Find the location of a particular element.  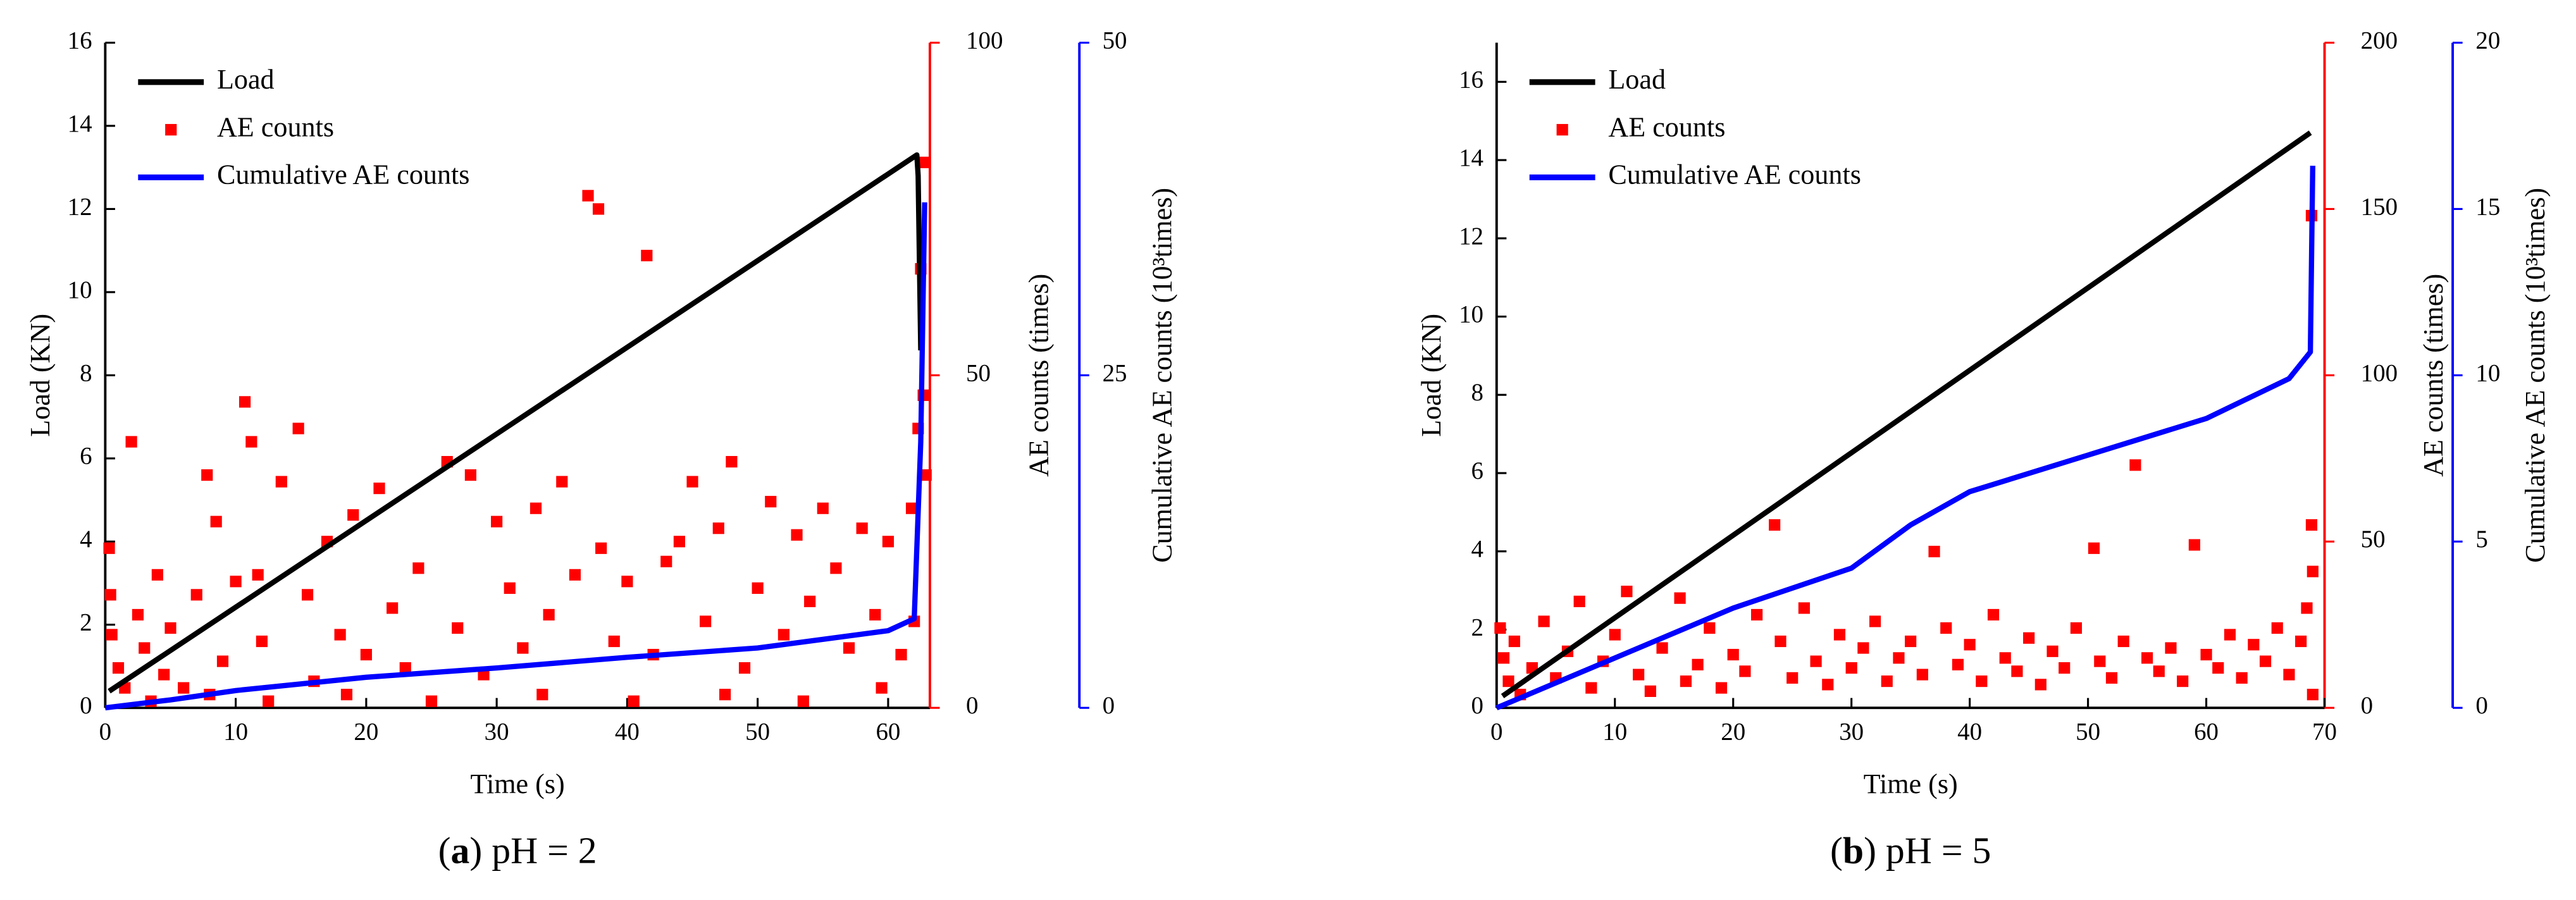

caption-part: ) pH = 2 is located at coordinates (533, 850).